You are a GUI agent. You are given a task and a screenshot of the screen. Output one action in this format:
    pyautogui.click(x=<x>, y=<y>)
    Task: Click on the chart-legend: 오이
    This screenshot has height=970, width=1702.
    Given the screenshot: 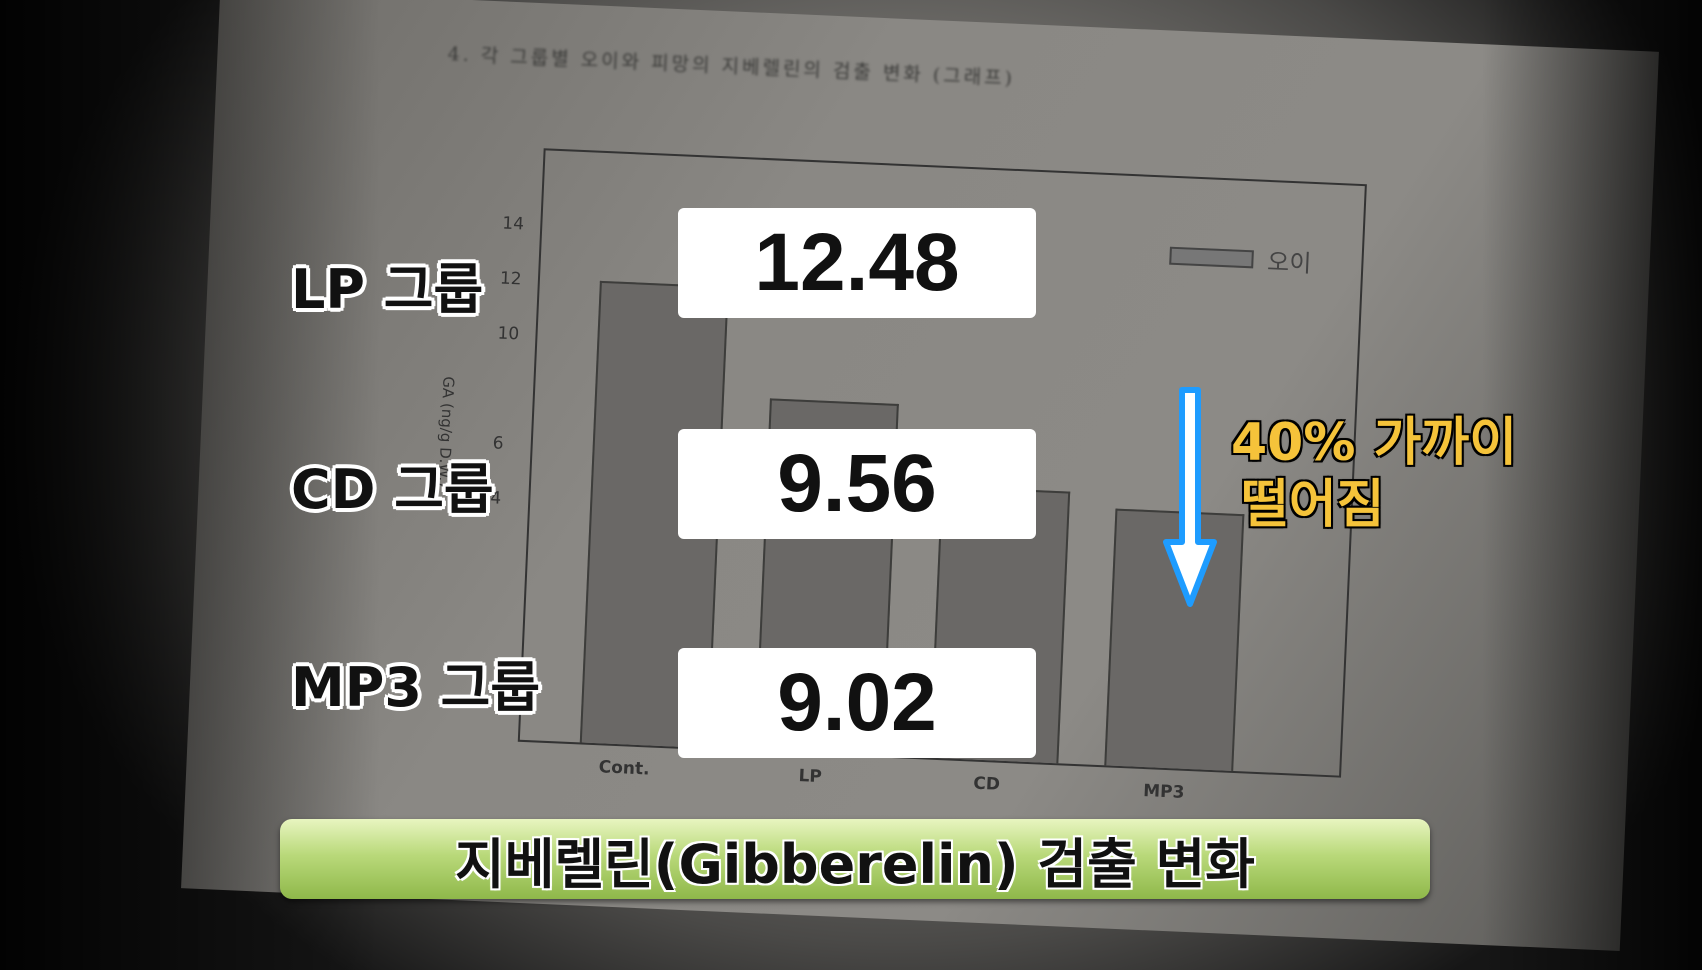 What is the action you would take?
    pyautogui.click(x=1241, y=258)
    